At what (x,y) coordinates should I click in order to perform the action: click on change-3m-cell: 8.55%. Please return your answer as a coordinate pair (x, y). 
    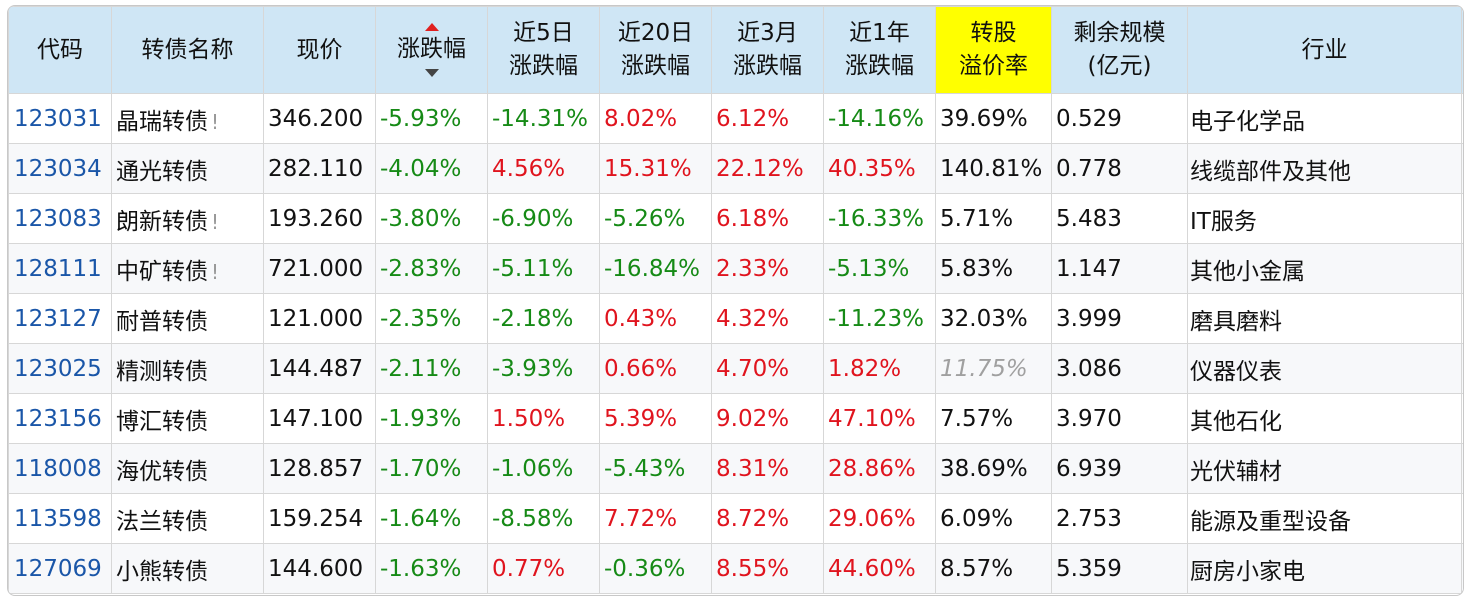
    Looking at the image, I should click on (767, 568).